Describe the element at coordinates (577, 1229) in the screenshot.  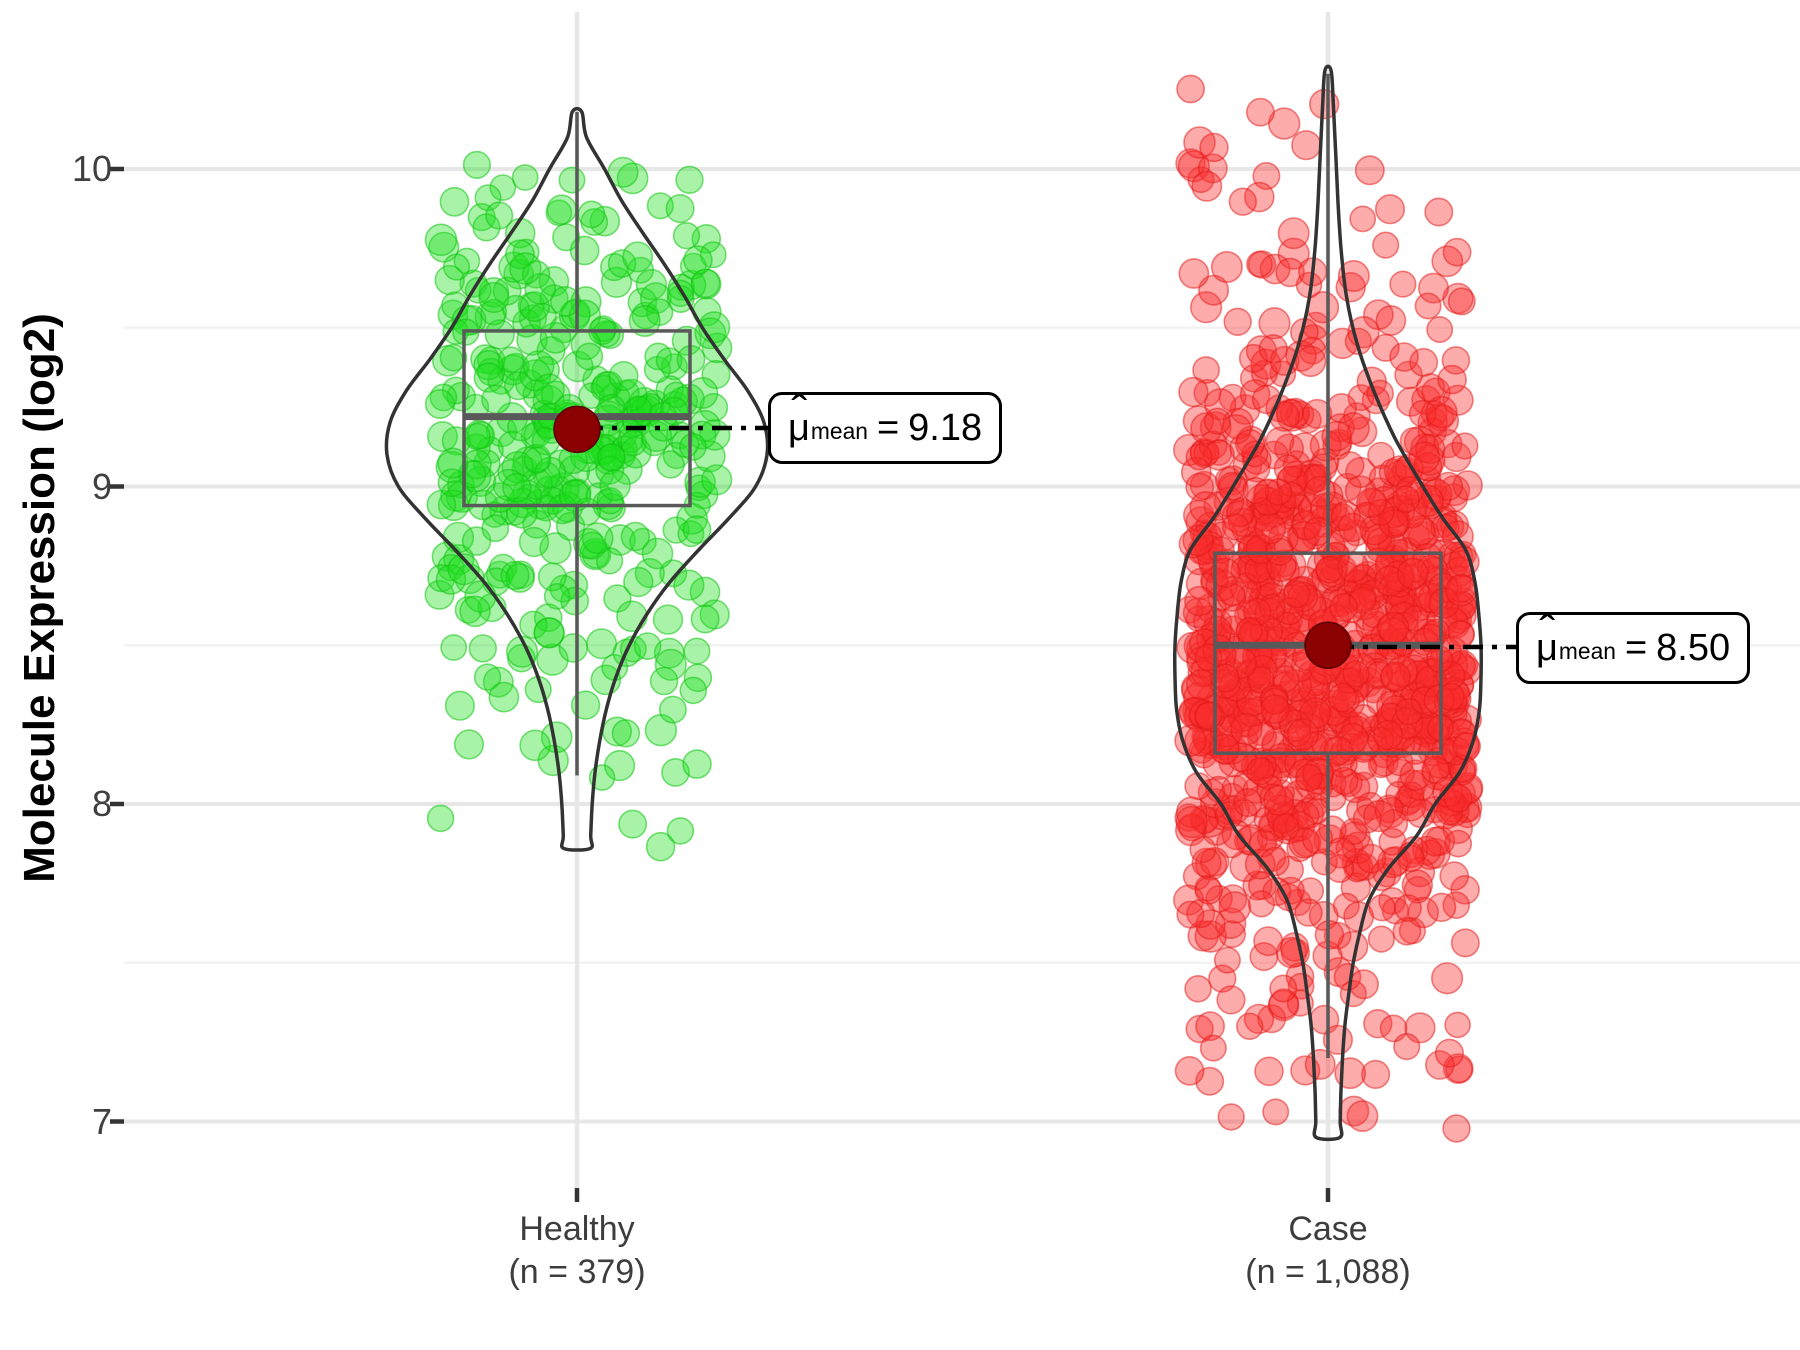
I see `x-label-healthy-name: Healthy` at that location.